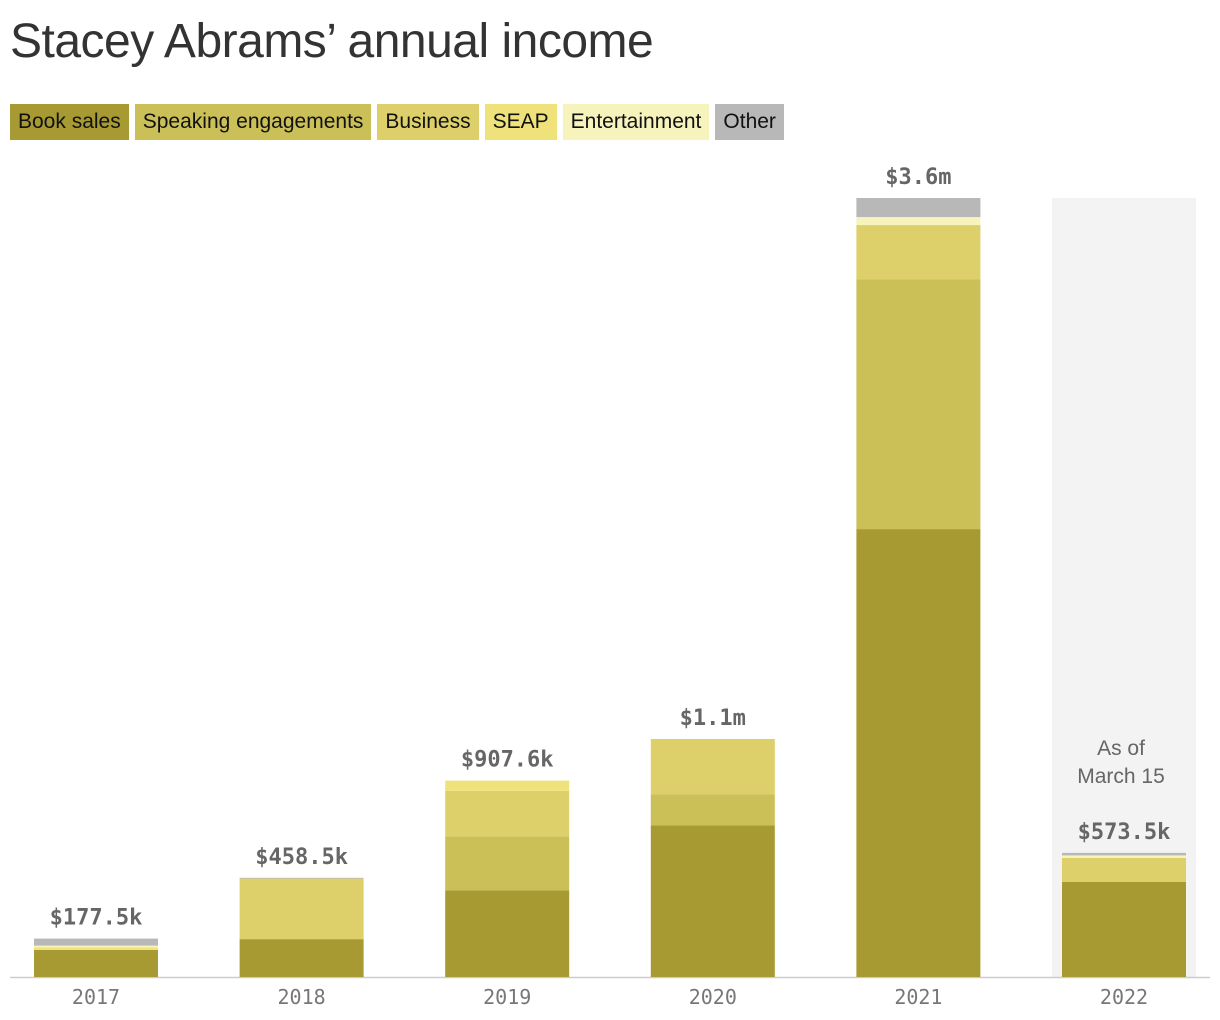 The height and width of the screenshot is (1020, 1220). What do you see at coordinates (918, 997) in the screenshot?
I see `x-tick-label: 2021` at bounding box center [918, 997].